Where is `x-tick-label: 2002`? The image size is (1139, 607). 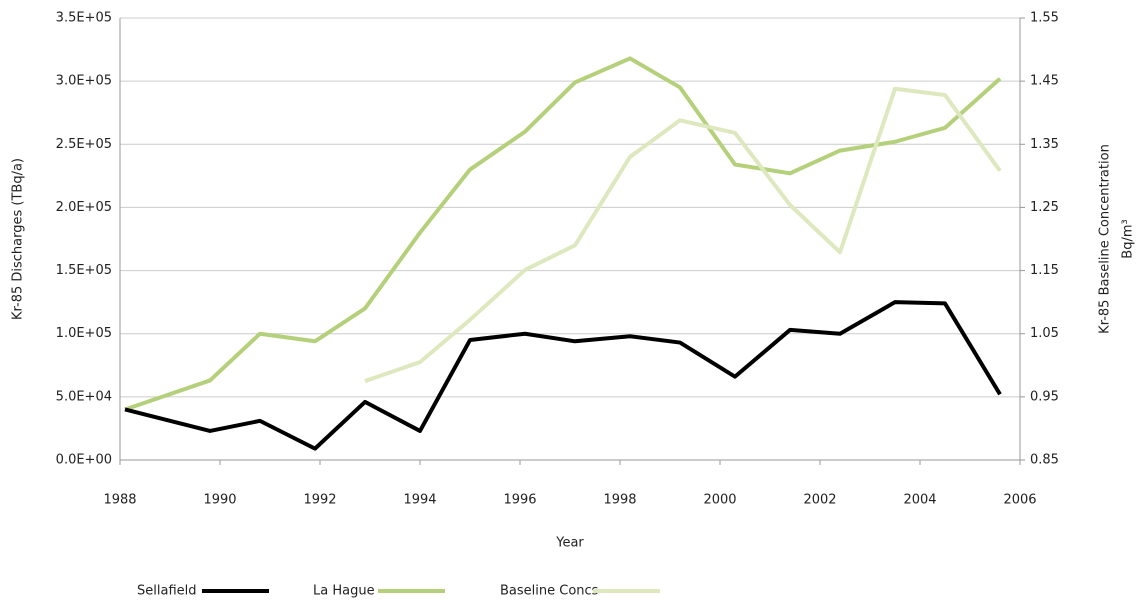 x-tick-label: 2002 is located at coordinates (819, 500).